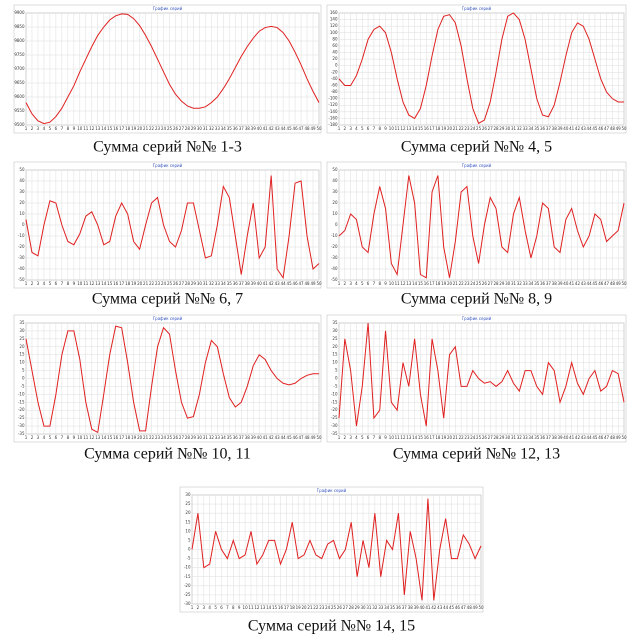 The height and width of the screenshot is (637, 627). Describe the element at coordinates (415, 128) in the screenshot. I see `x-tick-label: 14` at that location.